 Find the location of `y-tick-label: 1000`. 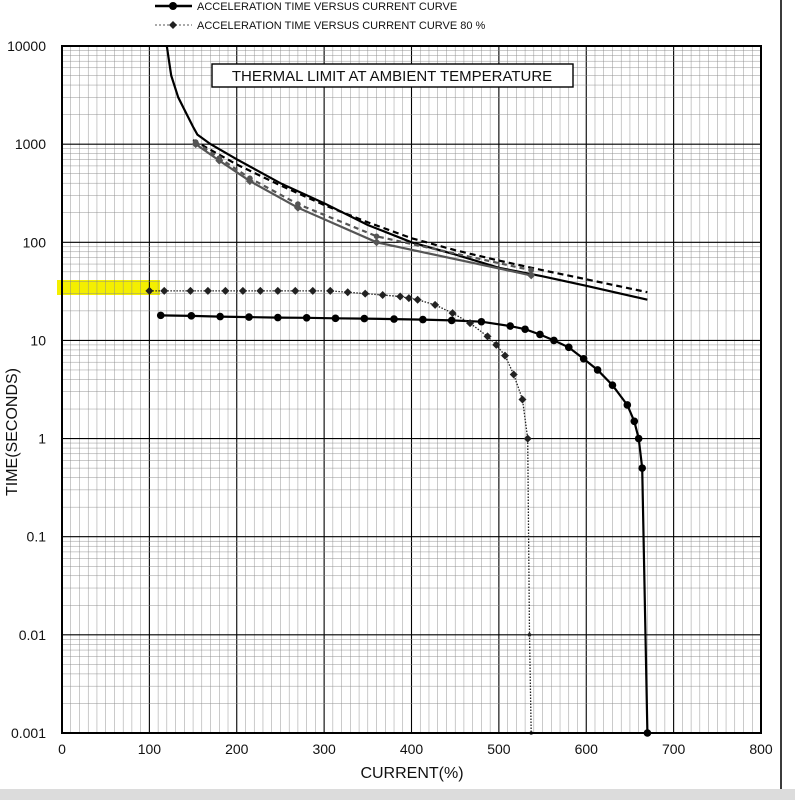

y-tick-label: 1000 is located at coordinates (30, 144).